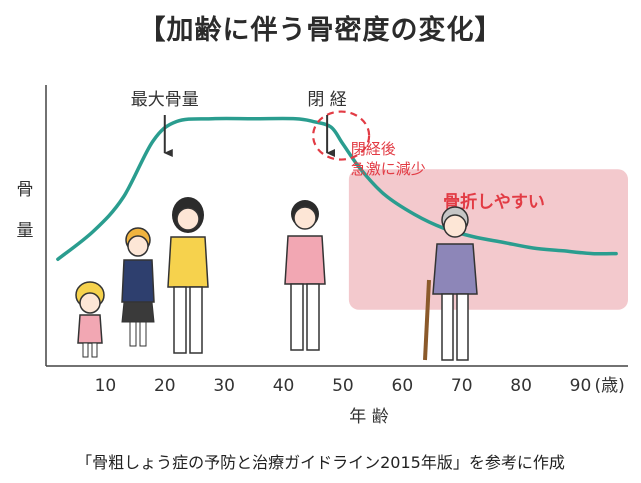  What do you see at coordinates (320, 462) in the screenshot?
I see `source-note: 「骨粗しょう症の予防と治療ガイドライン2015年版」を参考に作成` at bounding box center [320, 462].